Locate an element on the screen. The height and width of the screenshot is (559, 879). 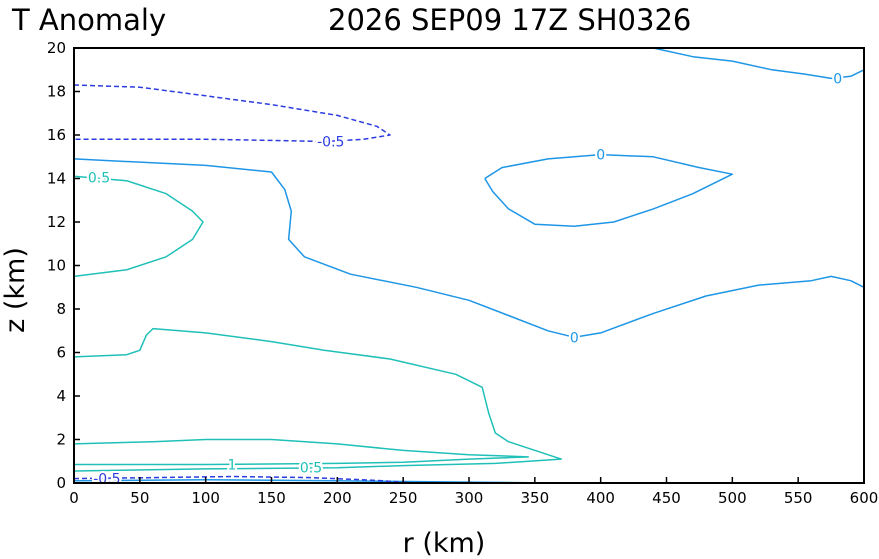
y-tick-label-2: 4 is located at coordinates (61, 396).